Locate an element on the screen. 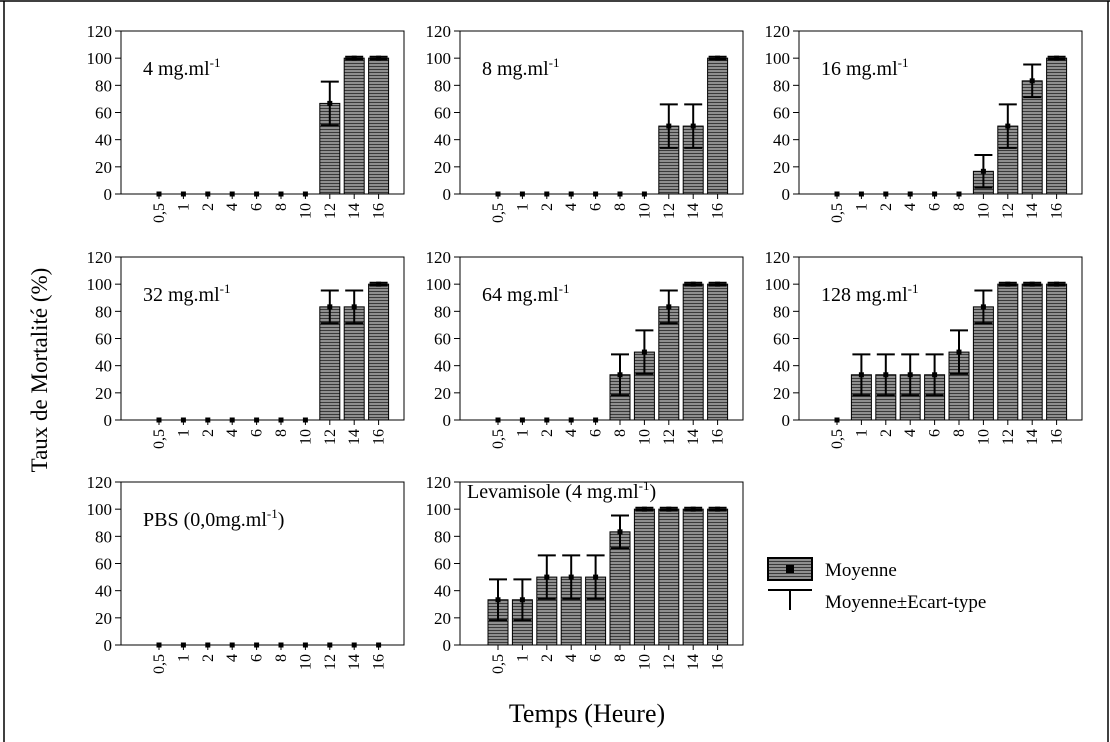 This screenshot has height=742, width=1110. panel-label: 16 mg.ml-1 is located at coordinates (865, 67).